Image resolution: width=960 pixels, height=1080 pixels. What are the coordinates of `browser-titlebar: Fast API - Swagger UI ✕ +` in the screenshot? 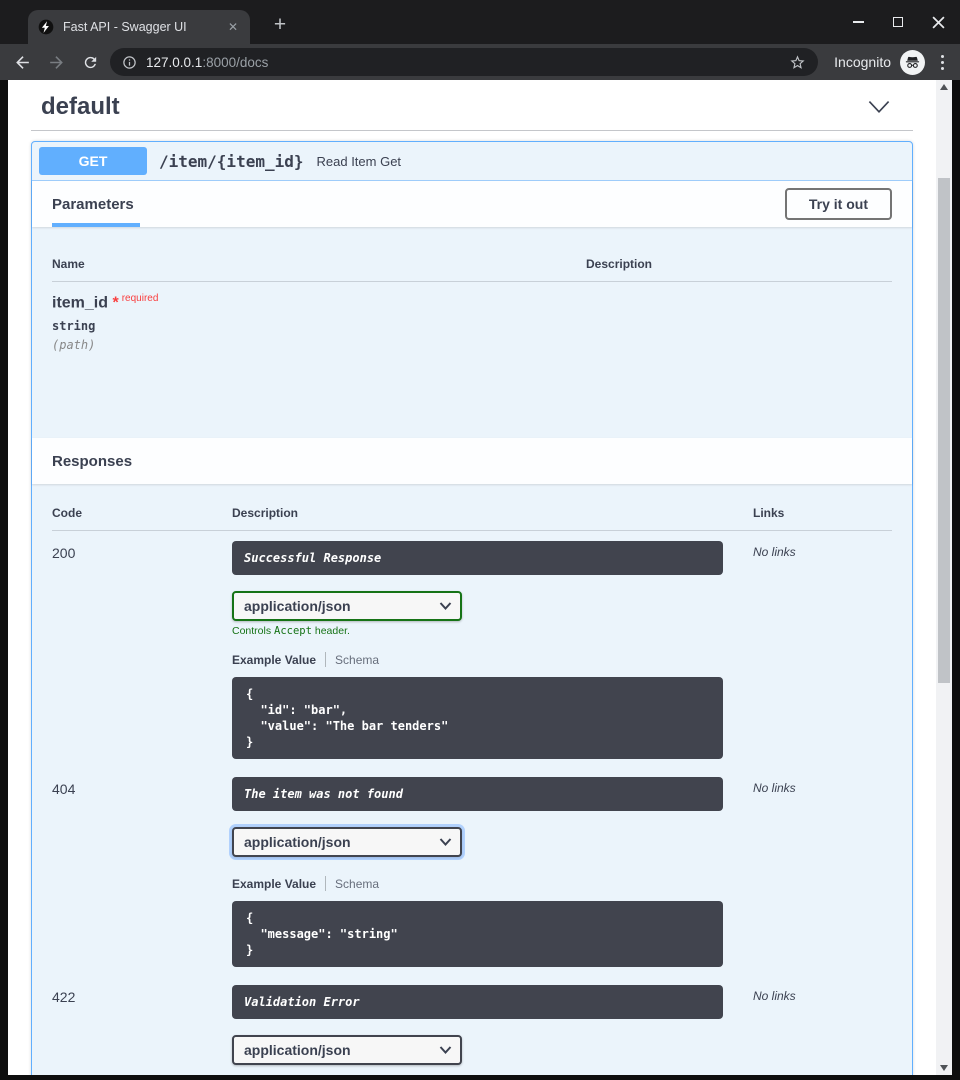 It's located at (480, 22).